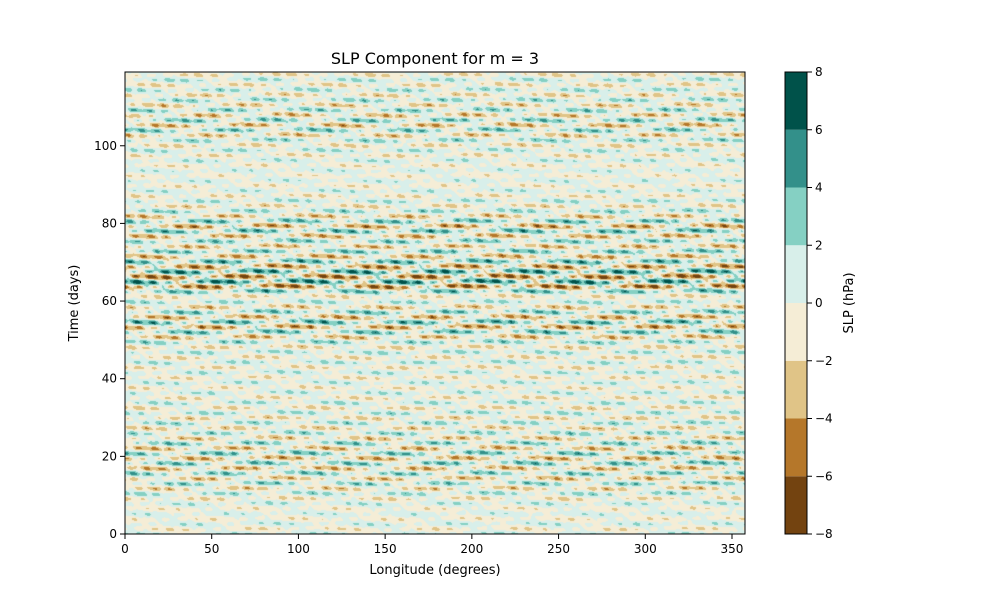 This screenshot has height=604, width=1000. I want to click on colorbar-tick-label: 0, so click(819, 303).